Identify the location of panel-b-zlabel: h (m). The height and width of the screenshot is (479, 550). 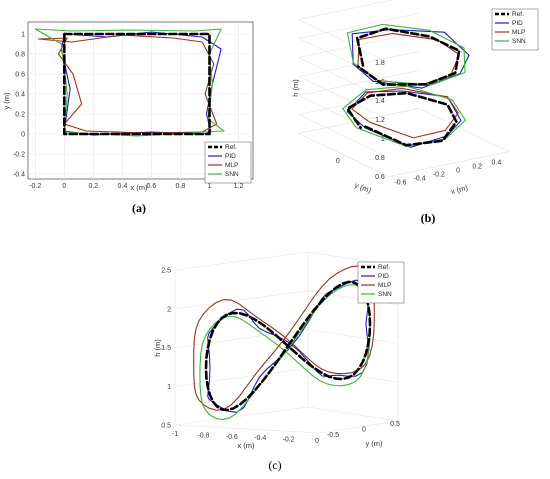
(295, 88).